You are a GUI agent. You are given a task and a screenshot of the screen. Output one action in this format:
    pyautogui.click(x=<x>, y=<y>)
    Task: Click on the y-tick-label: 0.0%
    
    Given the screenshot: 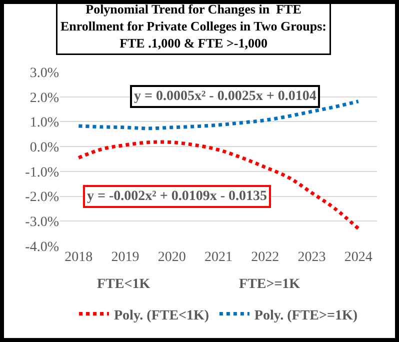 What is the action you would take?
    pyautogui.click(x=45, y=148)
    